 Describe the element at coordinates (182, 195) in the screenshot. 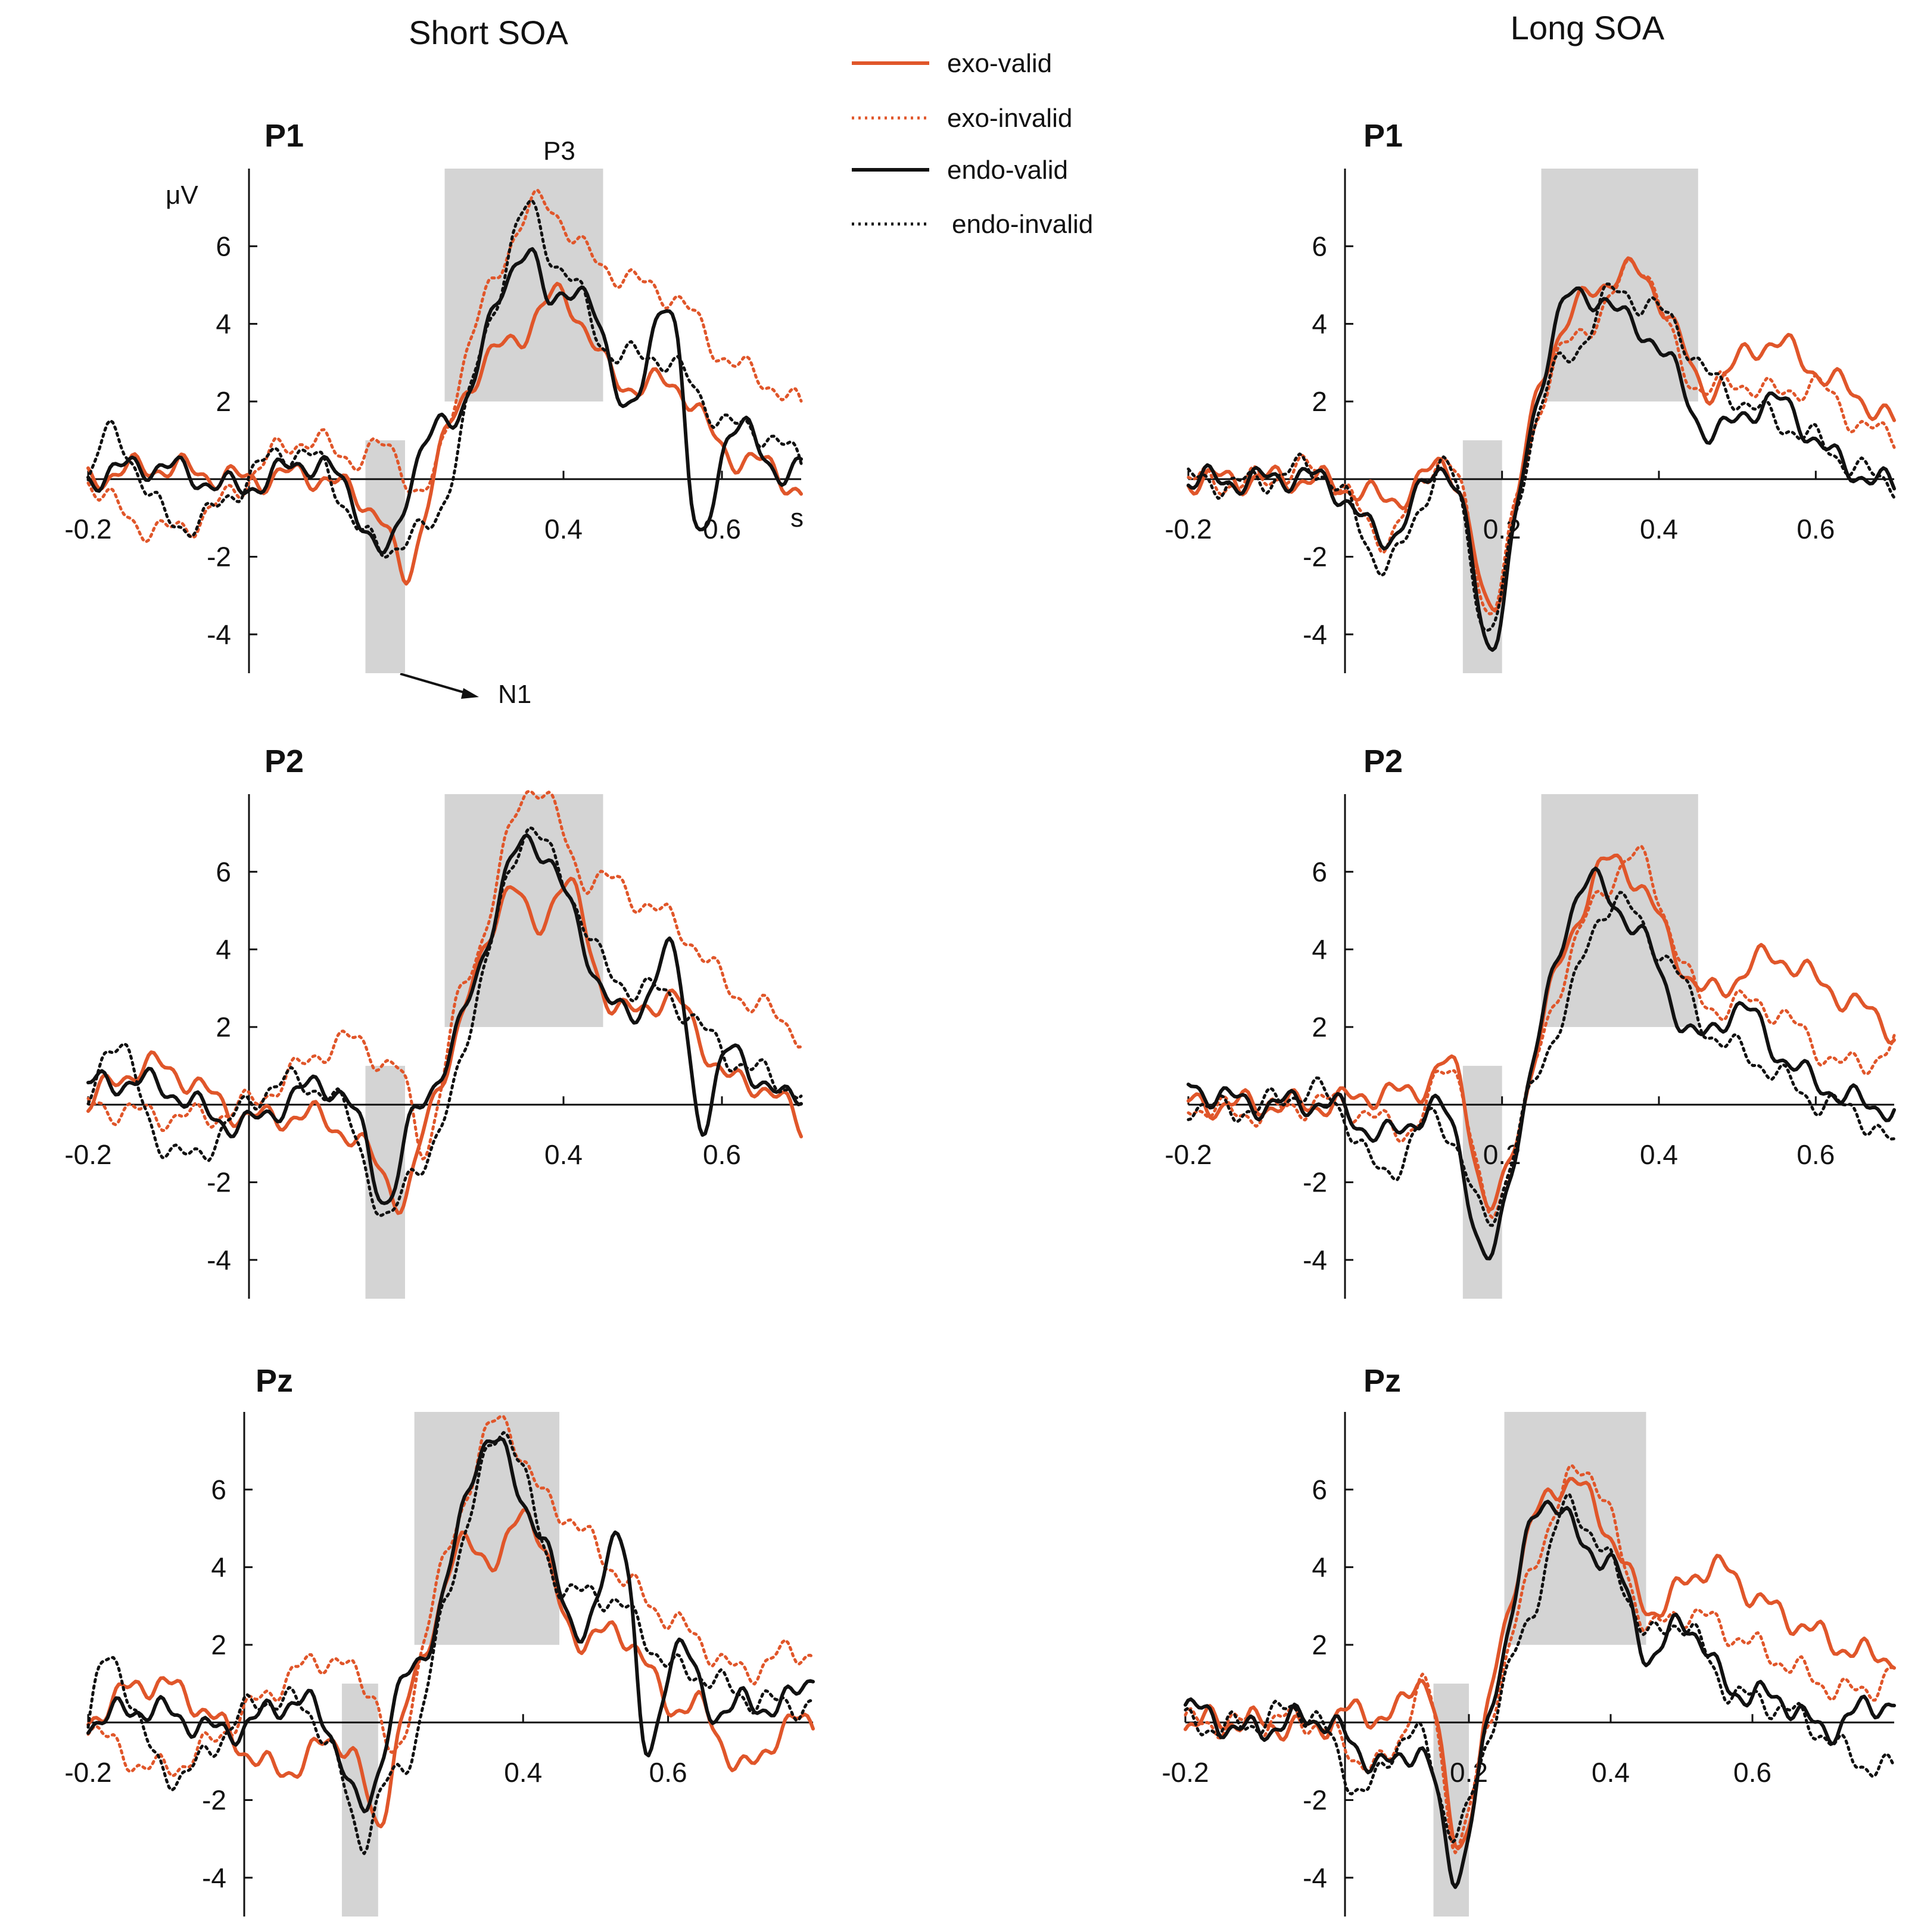

I see `y-unit-label: μV` at that location.